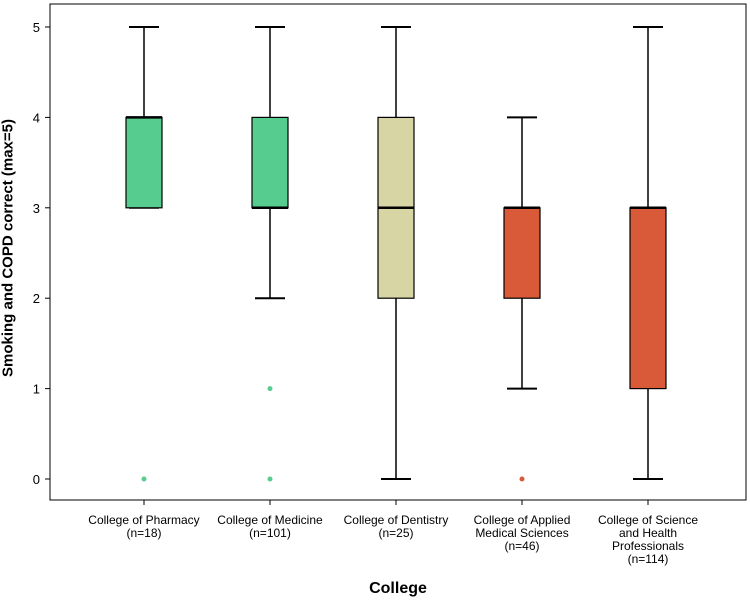  I want to click on x-tick-label: College of Pharmacy (n=18), so click(144, 527).